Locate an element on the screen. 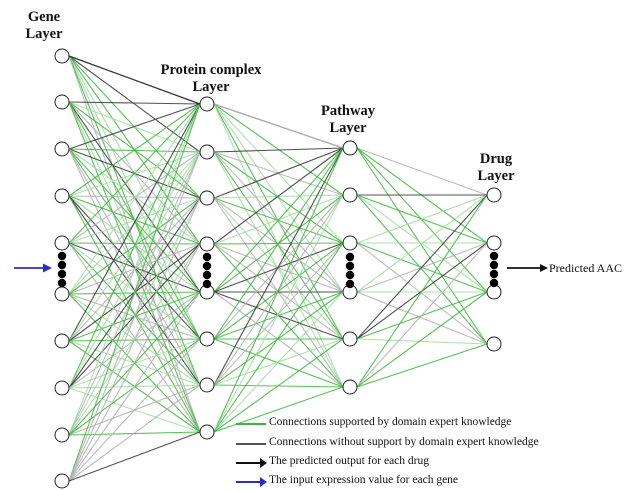 Image resolution: width=627 pixels, height=490 pixels. drug-layer-title-line1: Drug is located at coordinates (496, 159).